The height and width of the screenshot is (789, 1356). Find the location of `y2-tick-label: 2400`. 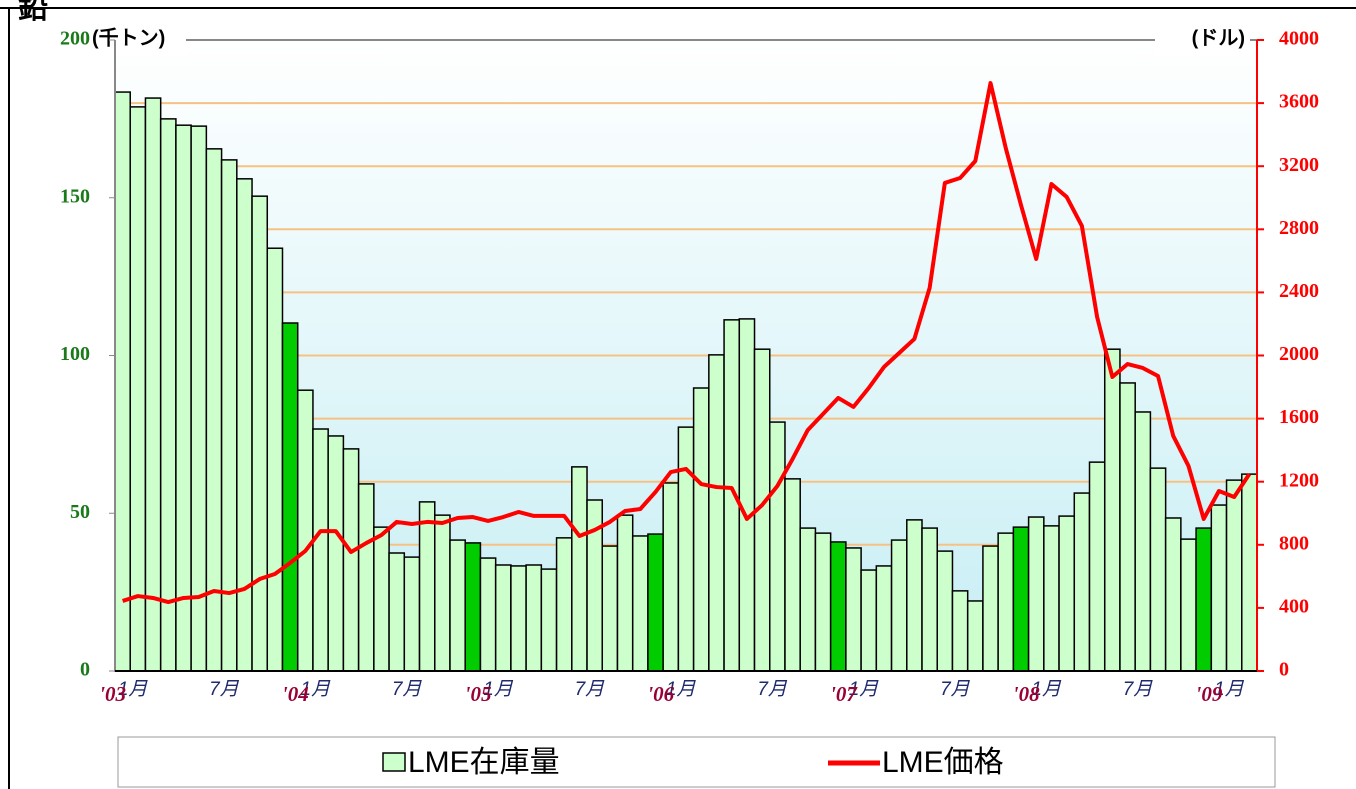

y2-tick-label: 2400 is located at coordinates (1299, 291).